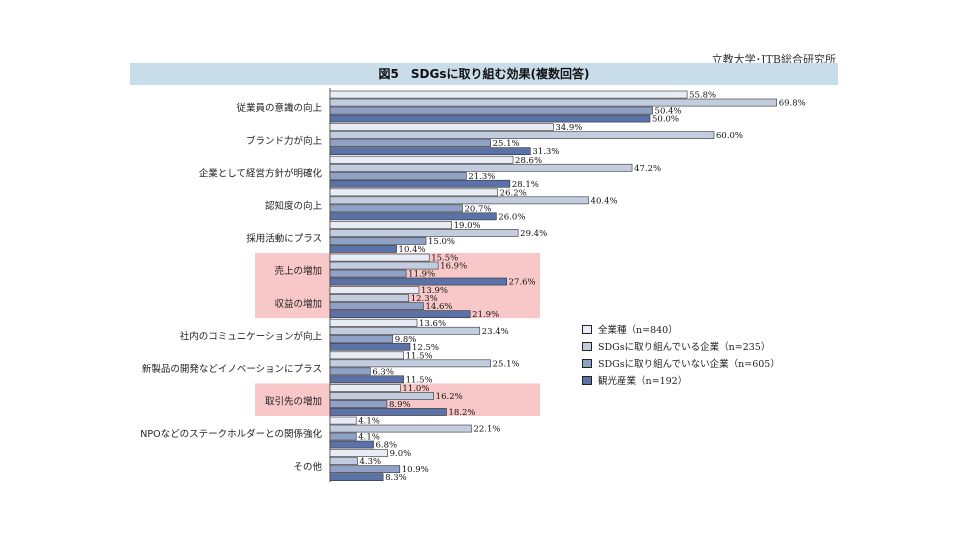  What do you see at coordinates (284, 239) in the screenshot?
I see `category-label: 採用活動にプラス` at bounding box center [284, 239].